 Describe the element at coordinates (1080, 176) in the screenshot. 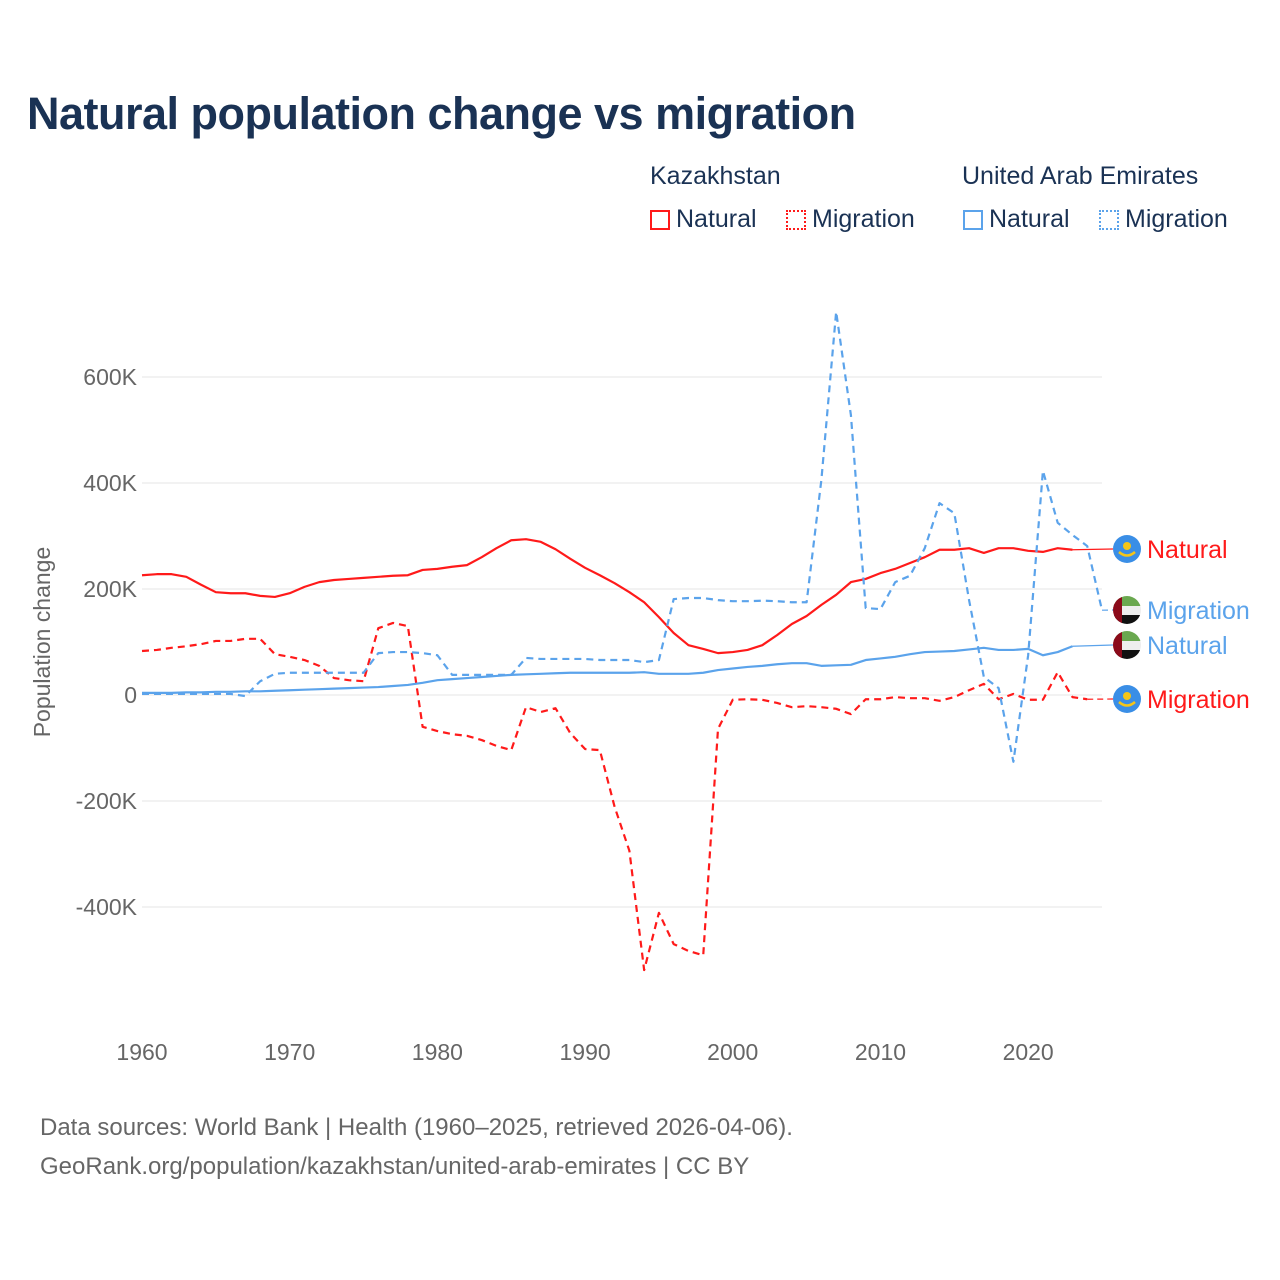

I see `legend-group-uae: United Arab Emirates` at that location.